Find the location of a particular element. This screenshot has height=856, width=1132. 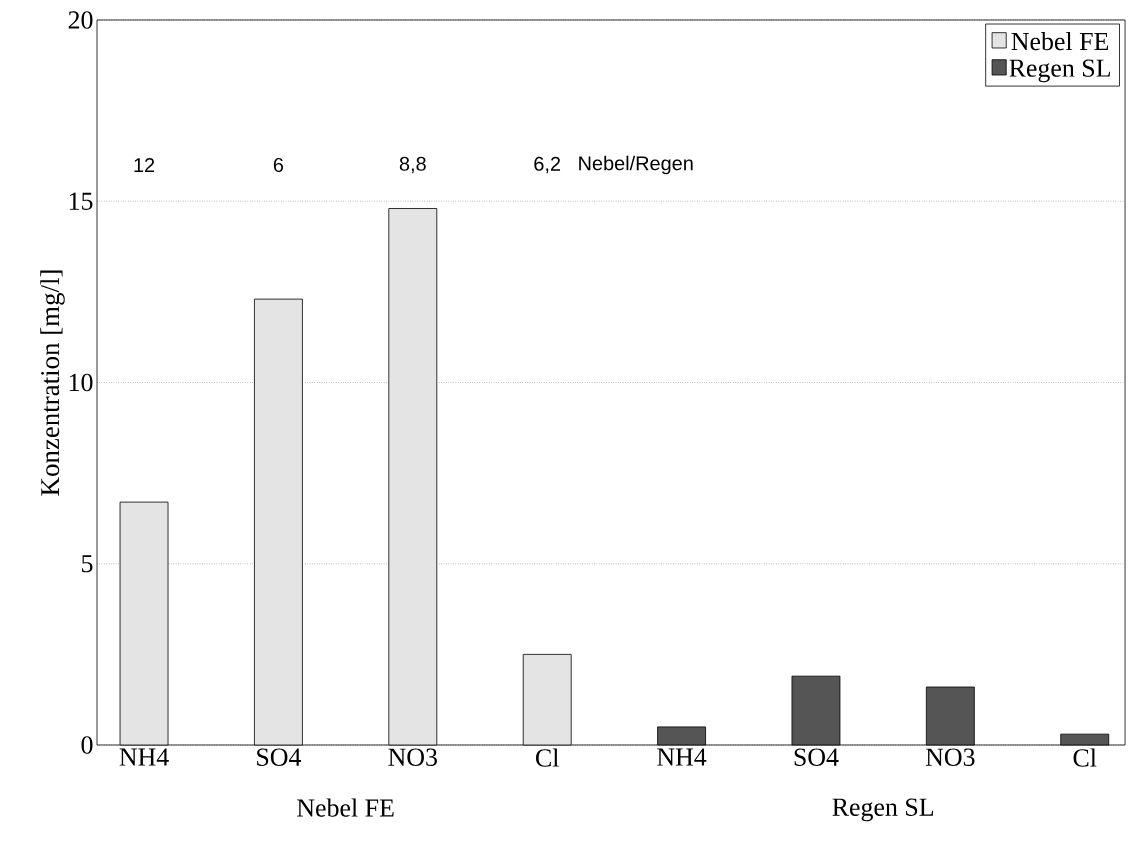

legend-label: Regen SL is located at coordinates (1059, 71).